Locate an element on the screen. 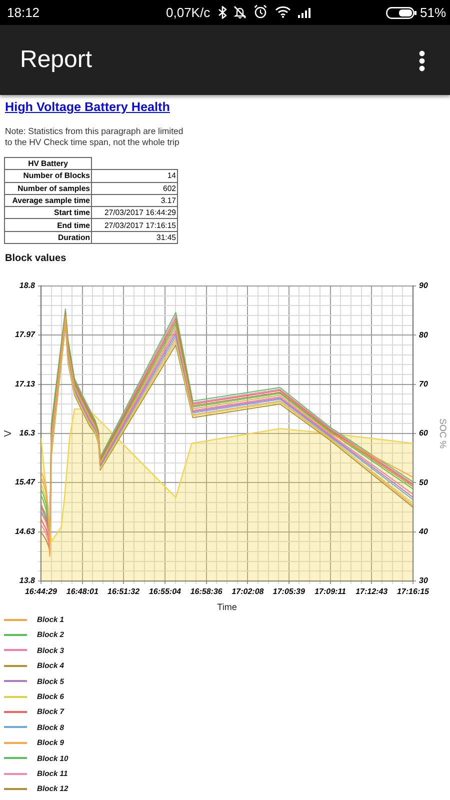 This screenshot has height=800, width=450. text: Note: Statistics from this paragraph are limited to the HV Check time span, not the whole trip is located at coordinates (94, 137).